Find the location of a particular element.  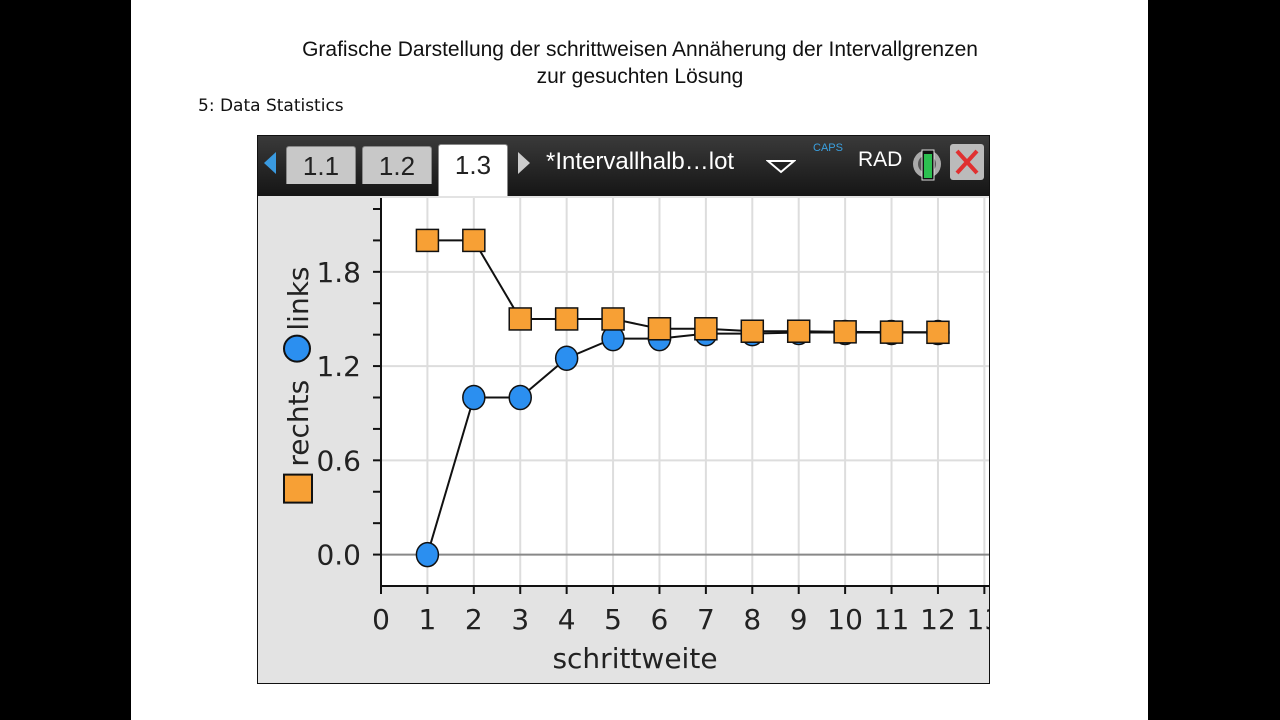

angle-mode: RAD is located at coordinates (880, 159).